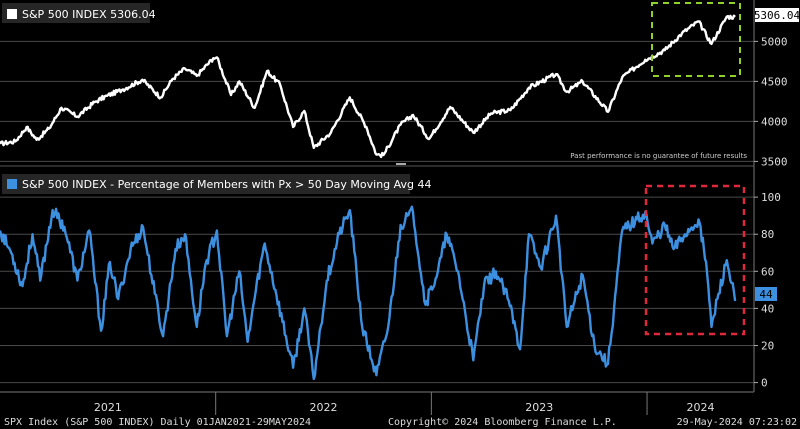 The width and height of the screenshot is (800, 429). What do you see at coordinates (767, 271) in the screenshot?
I see `y-tick-breadth: 60` at bounding box center [767, 271].